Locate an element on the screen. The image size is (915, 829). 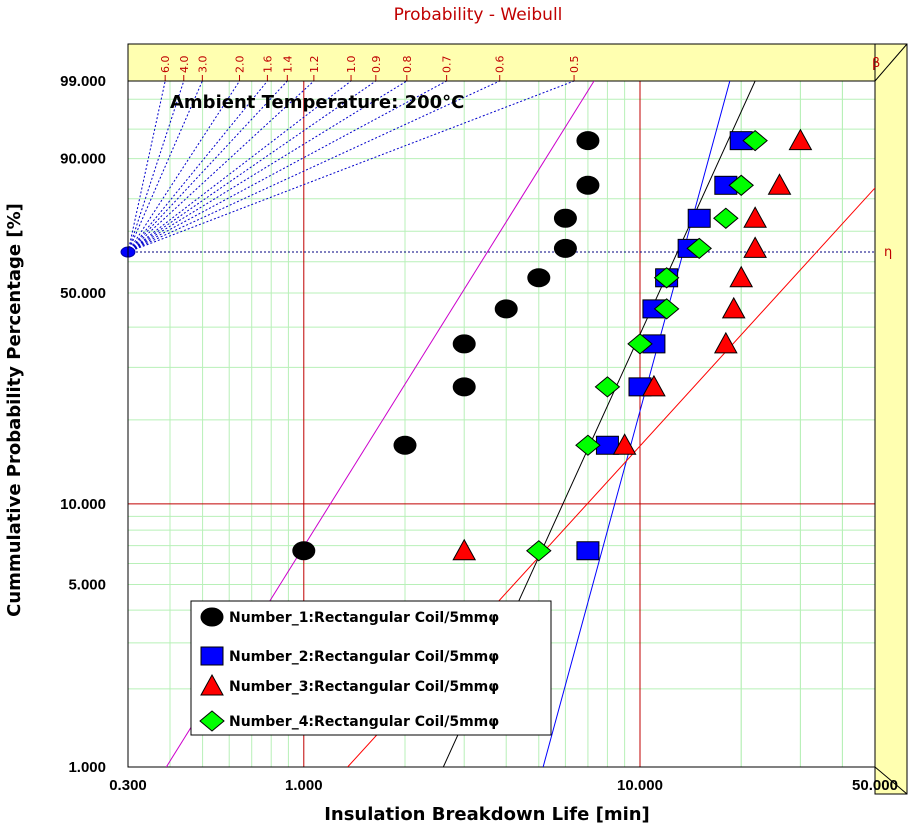
beta-symbol: β is located at coordinates (876, 63).